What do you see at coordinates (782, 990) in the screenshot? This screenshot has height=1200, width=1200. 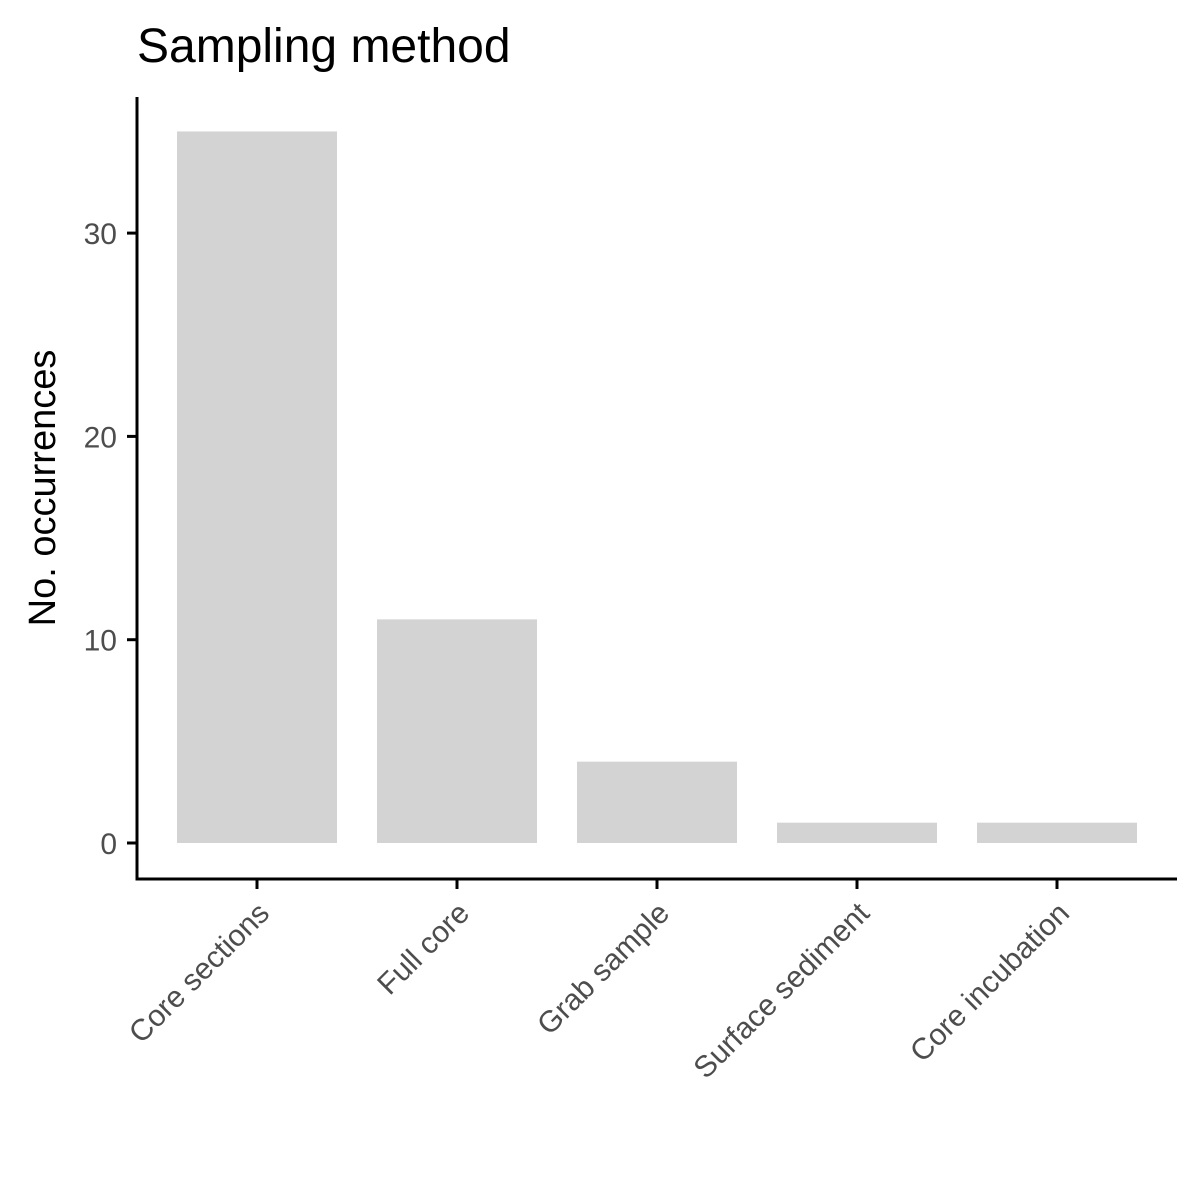 I see `x-tick-label: Surface sediment` at bounding box center [782, 990].